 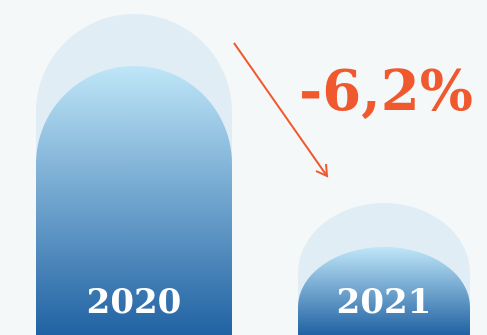 What do you see at coordinates (280, 109) in the screenshot?
I see `arrow-line` at bounding box center [280, 109].